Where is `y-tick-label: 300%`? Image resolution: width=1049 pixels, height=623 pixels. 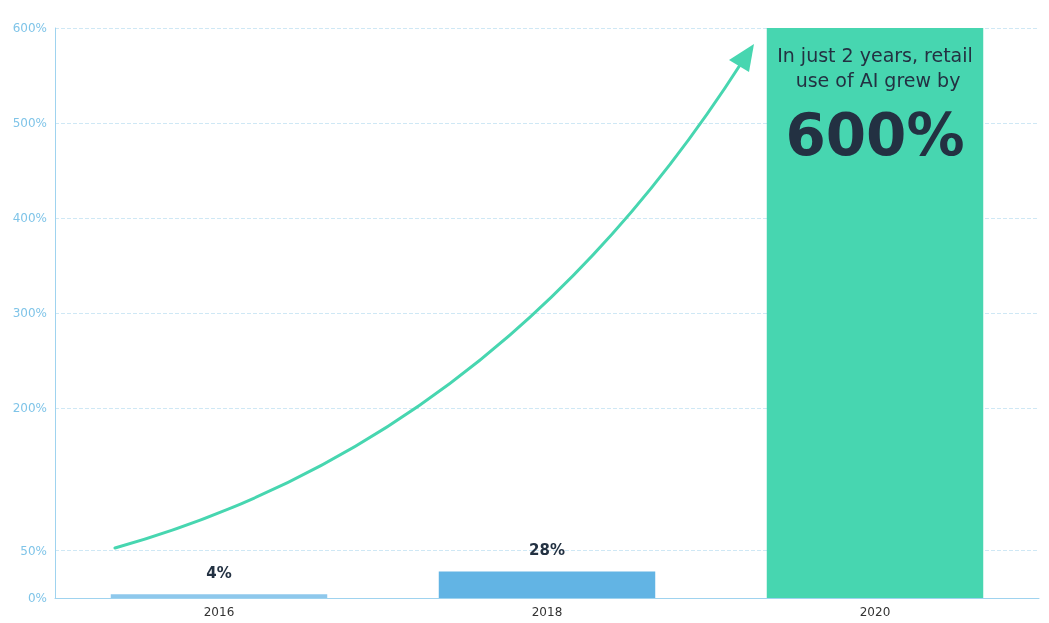
y-tick-label: 300% is located at coordinates (29, 313).